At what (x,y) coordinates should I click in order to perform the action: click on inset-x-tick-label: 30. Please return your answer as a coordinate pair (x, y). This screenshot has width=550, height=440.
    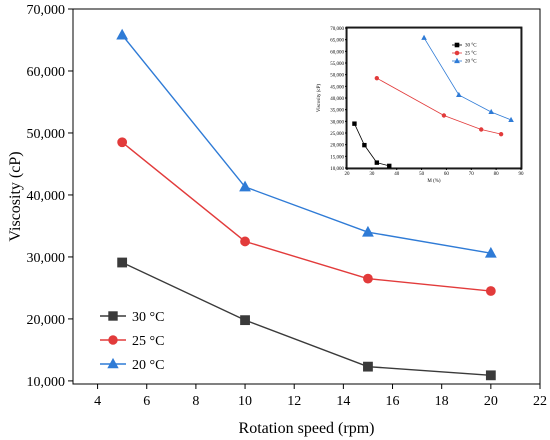
    Looking at the image, I should click on (372, 174).